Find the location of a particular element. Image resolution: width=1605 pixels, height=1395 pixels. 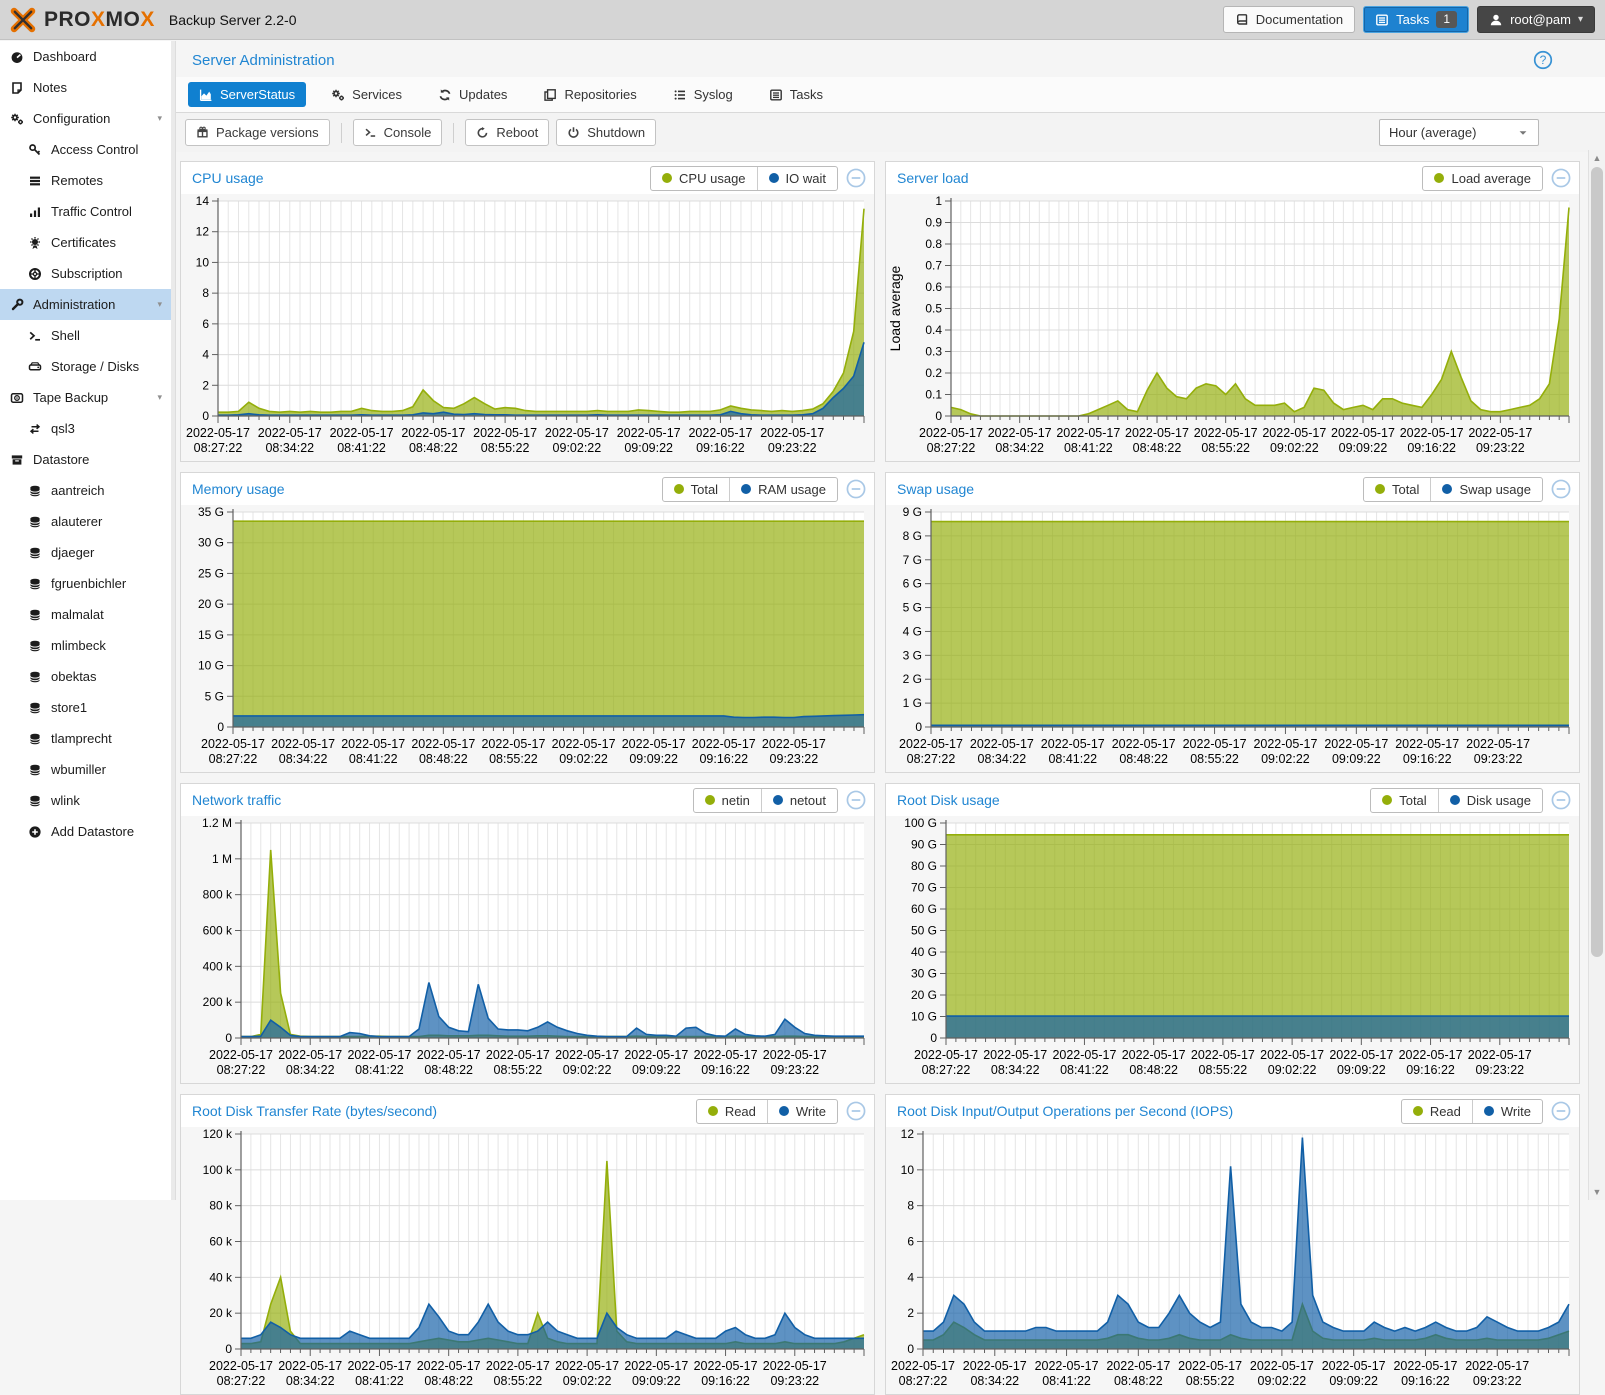

sidebar-item-dashboard: Dashboard is located at coordinates (85, 56).